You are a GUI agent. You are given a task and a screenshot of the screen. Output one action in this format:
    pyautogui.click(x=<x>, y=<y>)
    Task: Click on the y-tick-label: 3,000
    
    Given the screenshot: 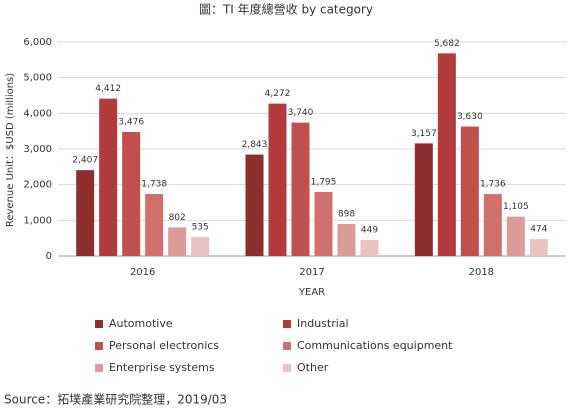 What is the action you would take?
    pyautogui.click(x=37, y=149)
    